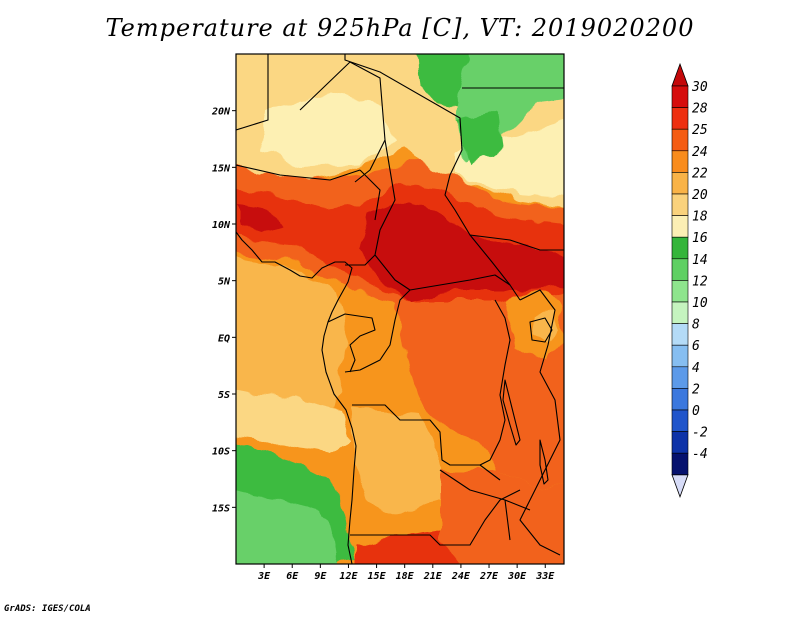 The height and width of the screenshot is (618, 800). I want to click on lat-tick-label: 15N, so click(221, 168).